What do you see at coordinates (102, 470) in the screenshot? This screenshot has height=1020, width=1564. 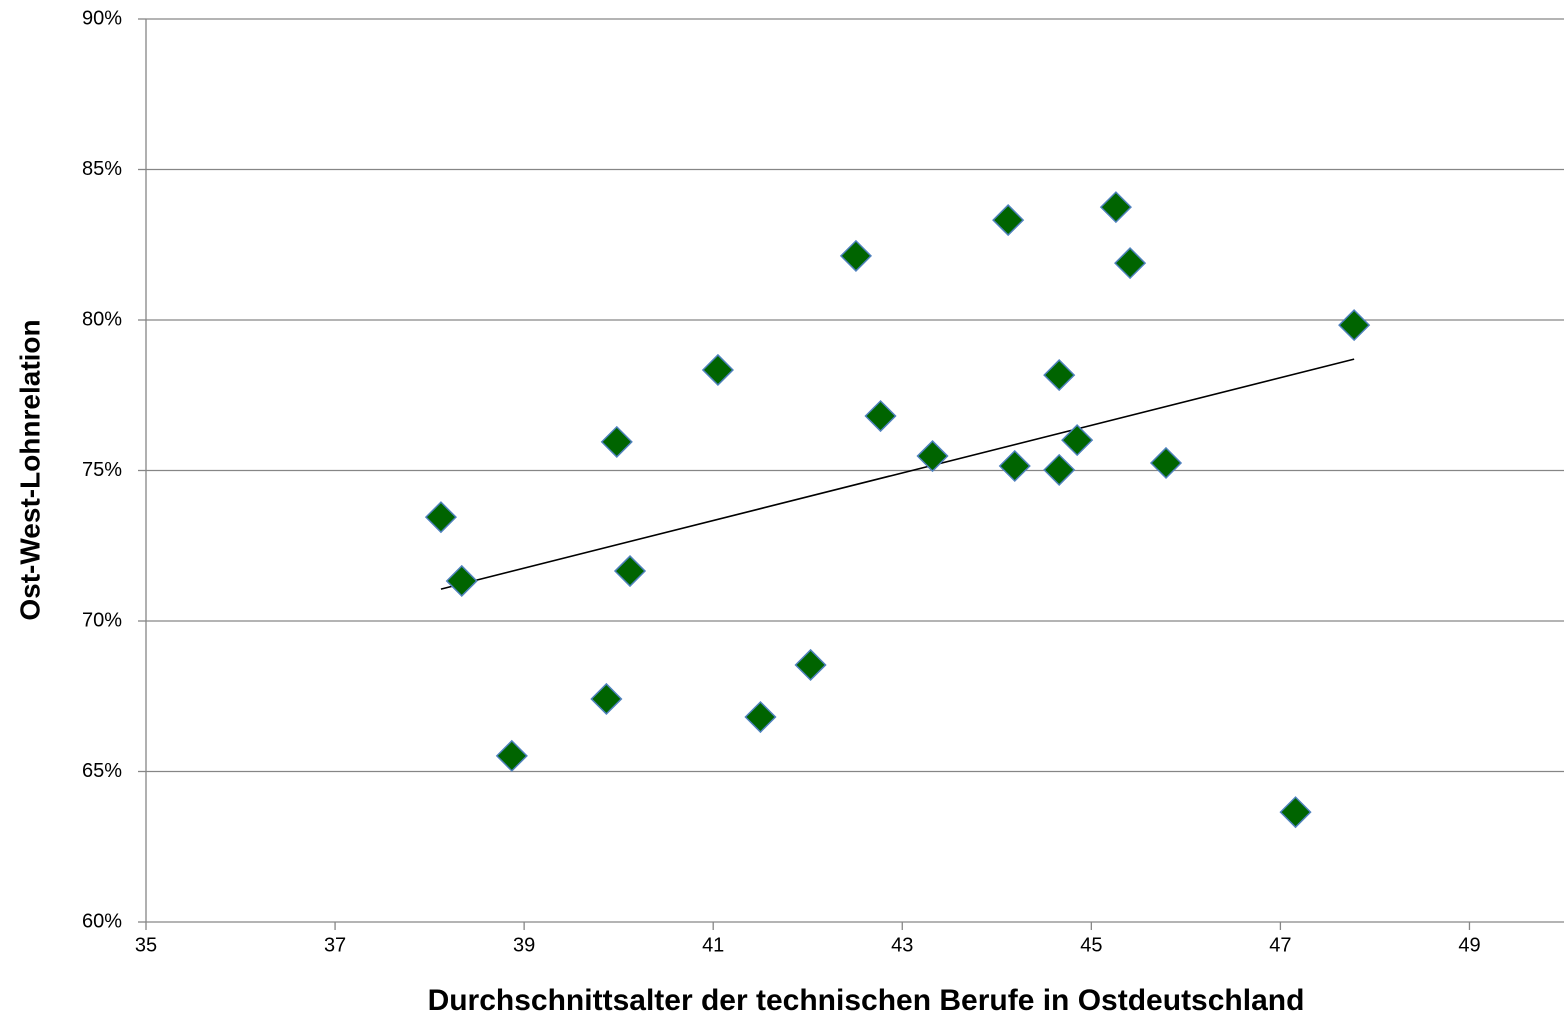 I see `y-tick-label: 75%` at bounding box center [102, 470].